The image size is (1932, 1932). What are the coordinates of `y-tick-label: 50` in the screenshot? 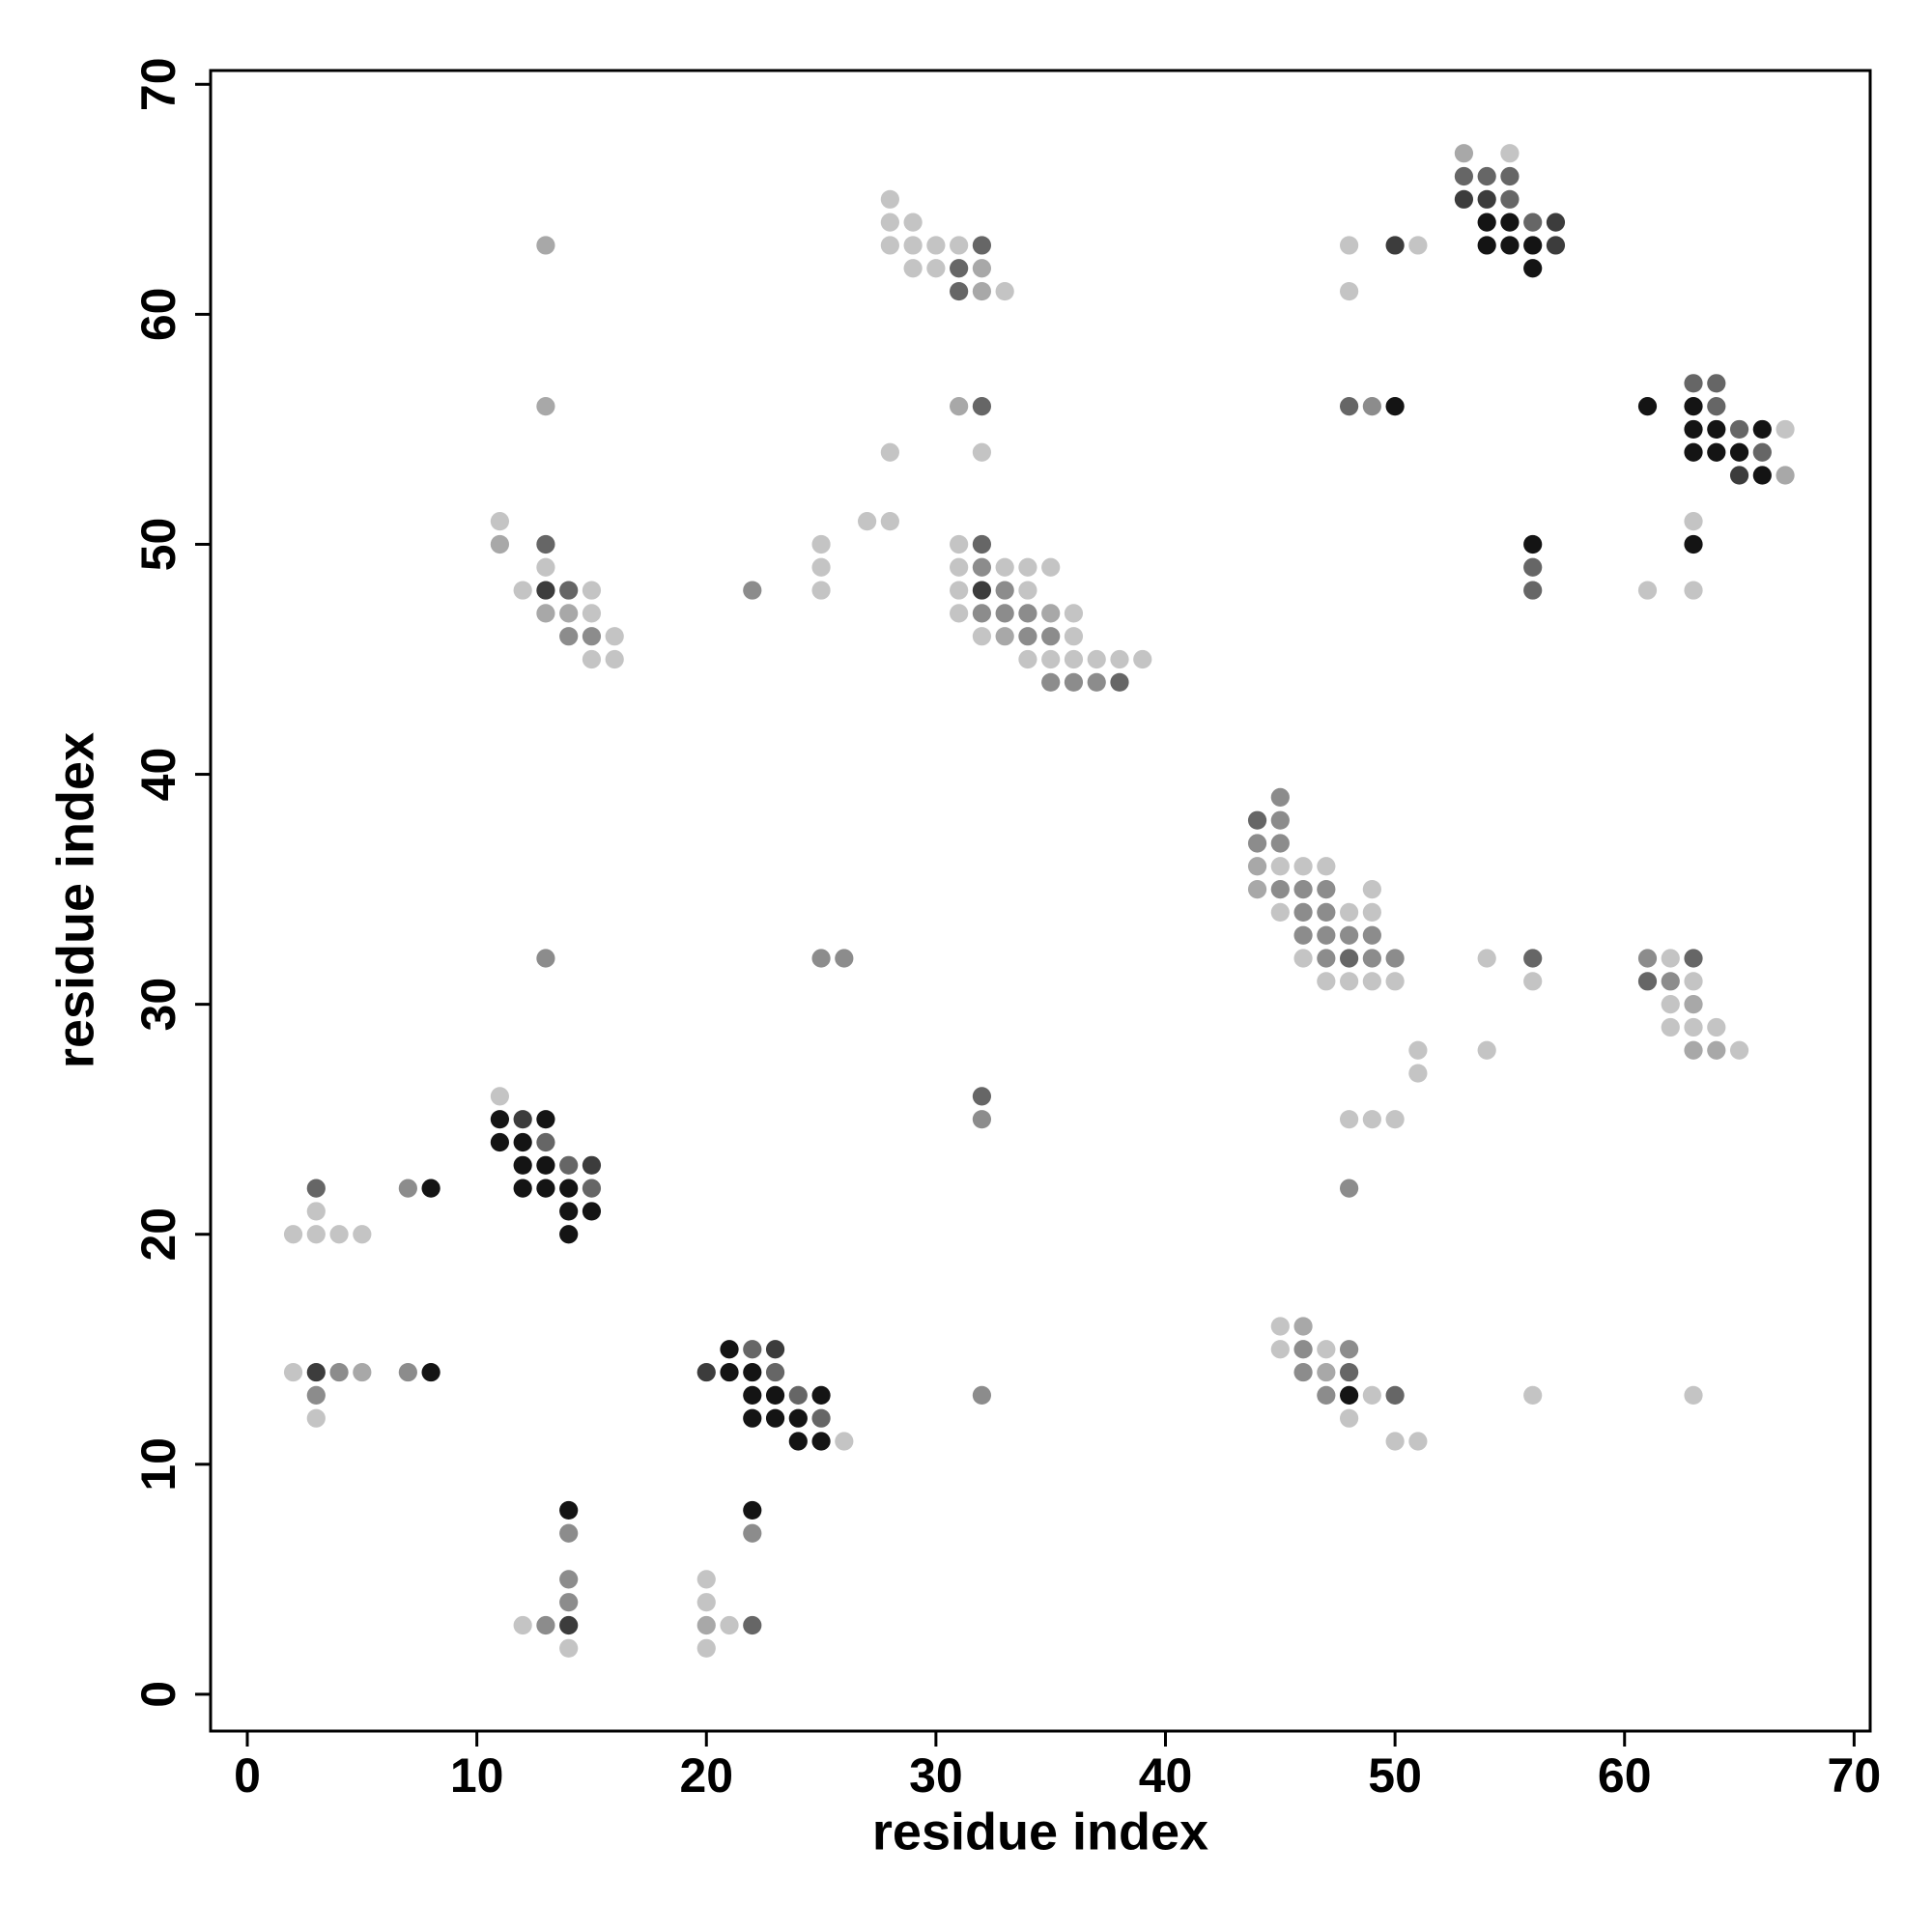 It's located at (158, 545).